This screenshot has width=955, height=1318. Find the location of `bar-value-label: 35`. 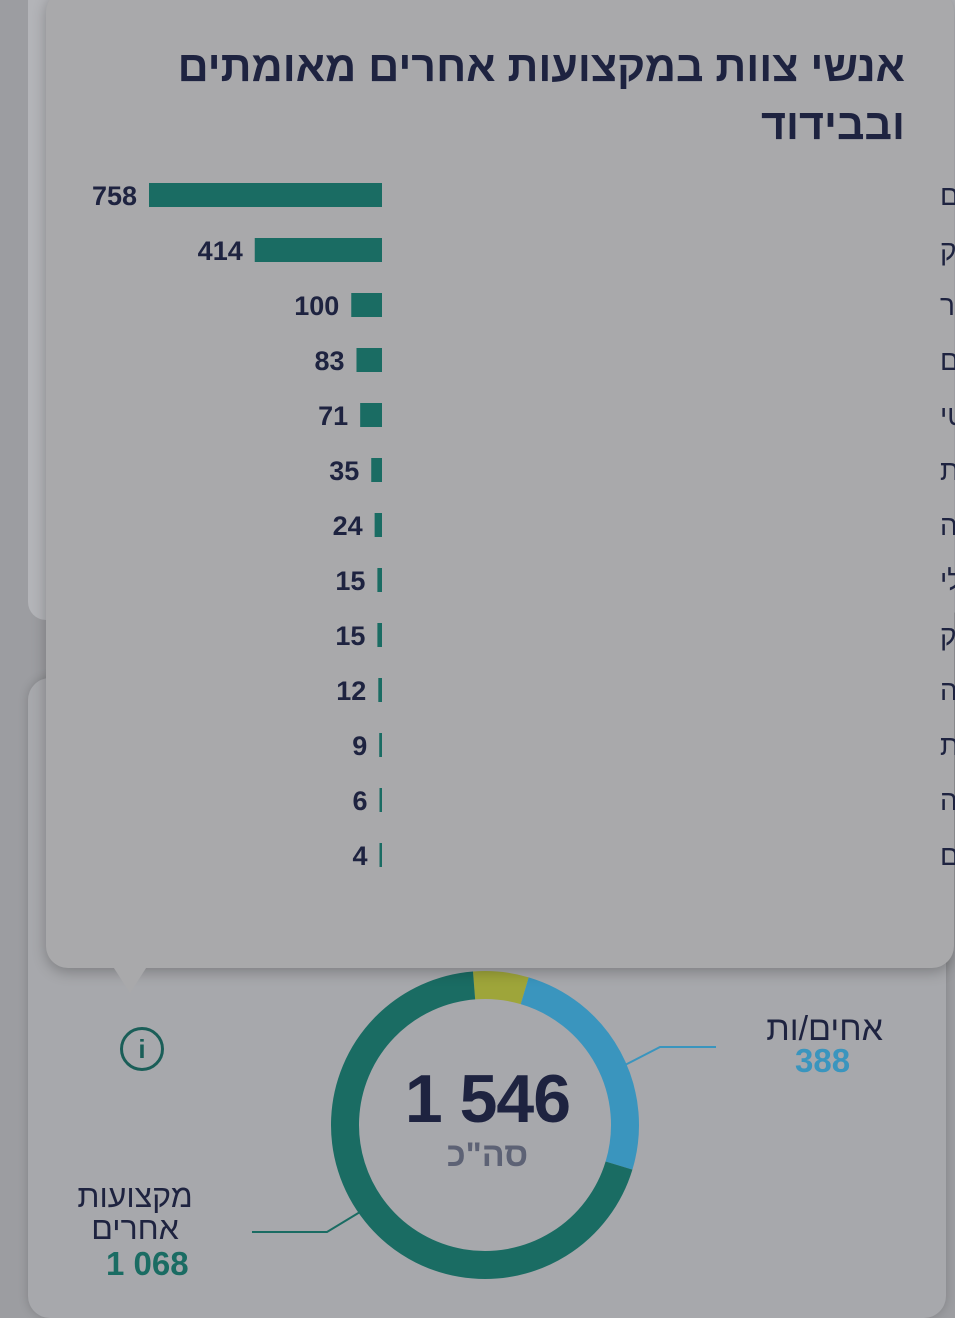

bar-value-label: 35 is located at coordinates (344, 471).